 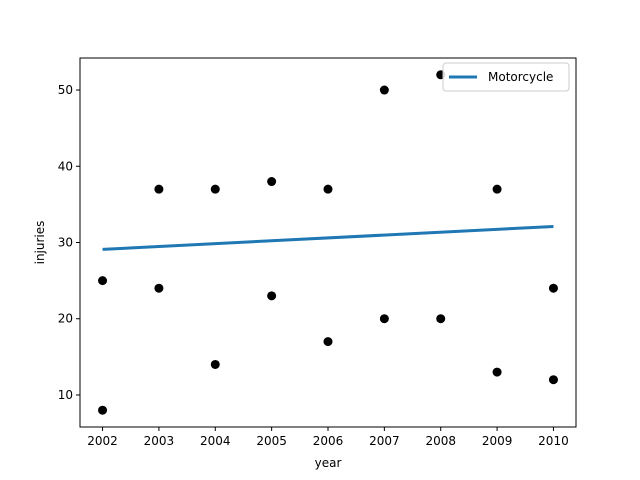 I want to click on trend-line, so click(x=328, y=237).